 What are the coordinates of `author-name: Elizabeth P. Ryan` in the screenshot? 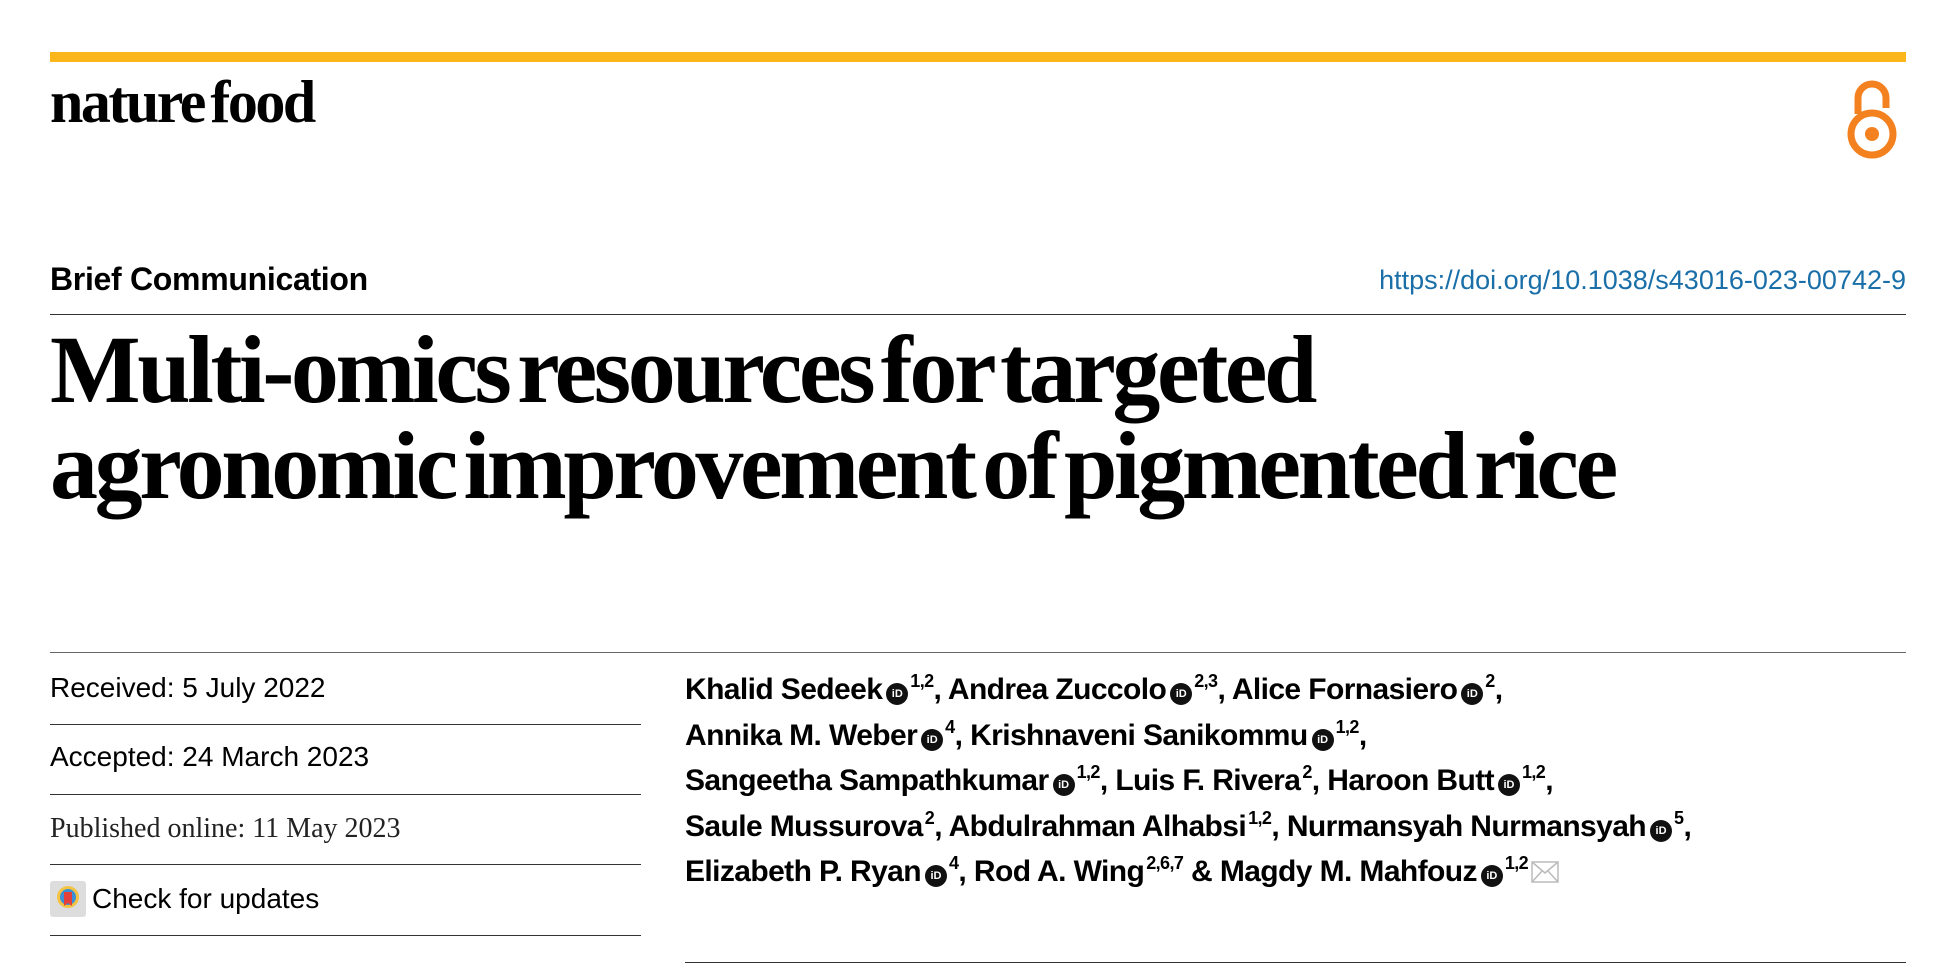 It's located at (803, 871).